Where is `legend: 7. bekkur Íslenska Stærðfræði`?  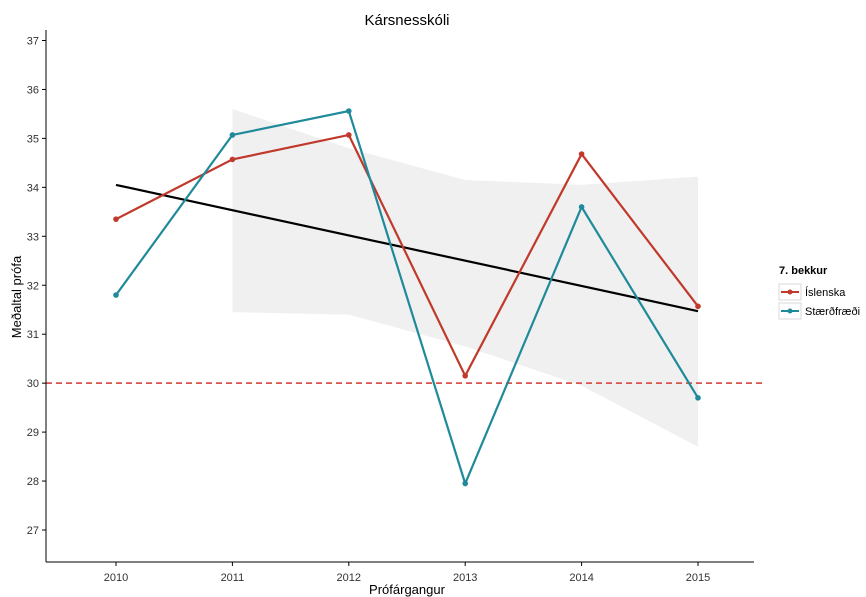
legend: 7. bekkur Íslenska Stærðfræði is located at coordinates (819, 292).